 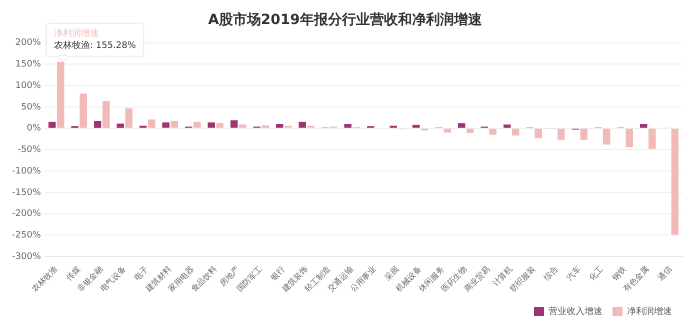 What do you see at coordinates (345, 19) in the screenshot?
I see `chart-title: A股市场2019年报分行业营收和净利润增速` at bounding box center [345, 19].